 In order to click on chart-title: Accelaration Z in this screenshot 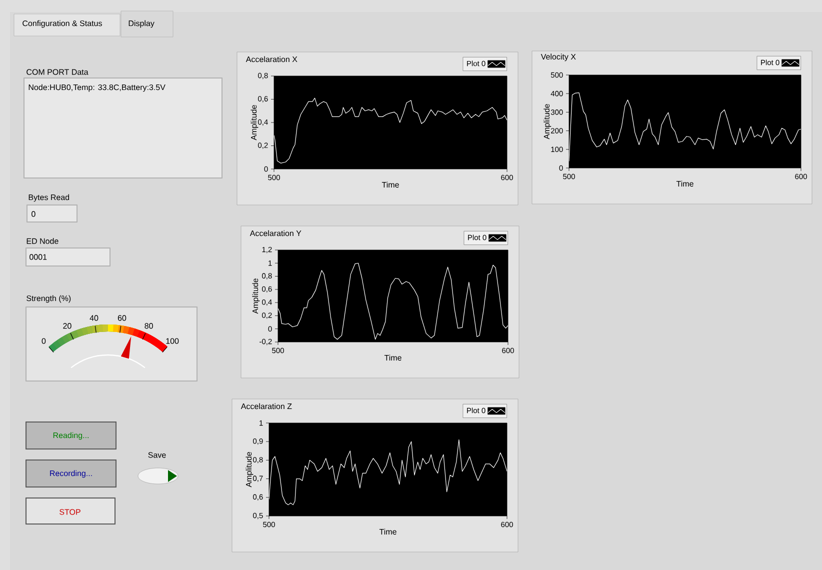, I will do `click(266, 406)`.